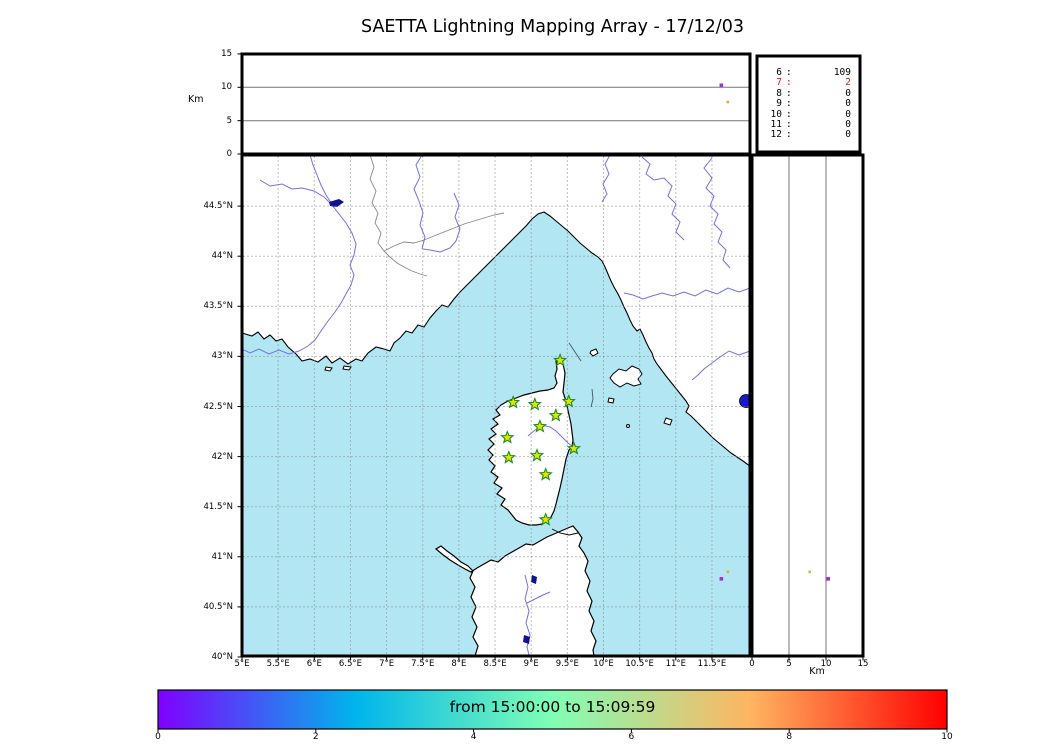  I want to click on panel-alt-vs-lat, so click(807, 407).